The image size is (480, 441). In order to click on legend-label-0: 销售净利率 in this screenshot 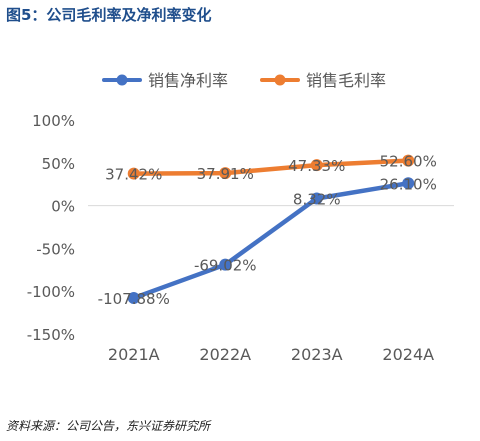, I will do `click(188, 80)`.